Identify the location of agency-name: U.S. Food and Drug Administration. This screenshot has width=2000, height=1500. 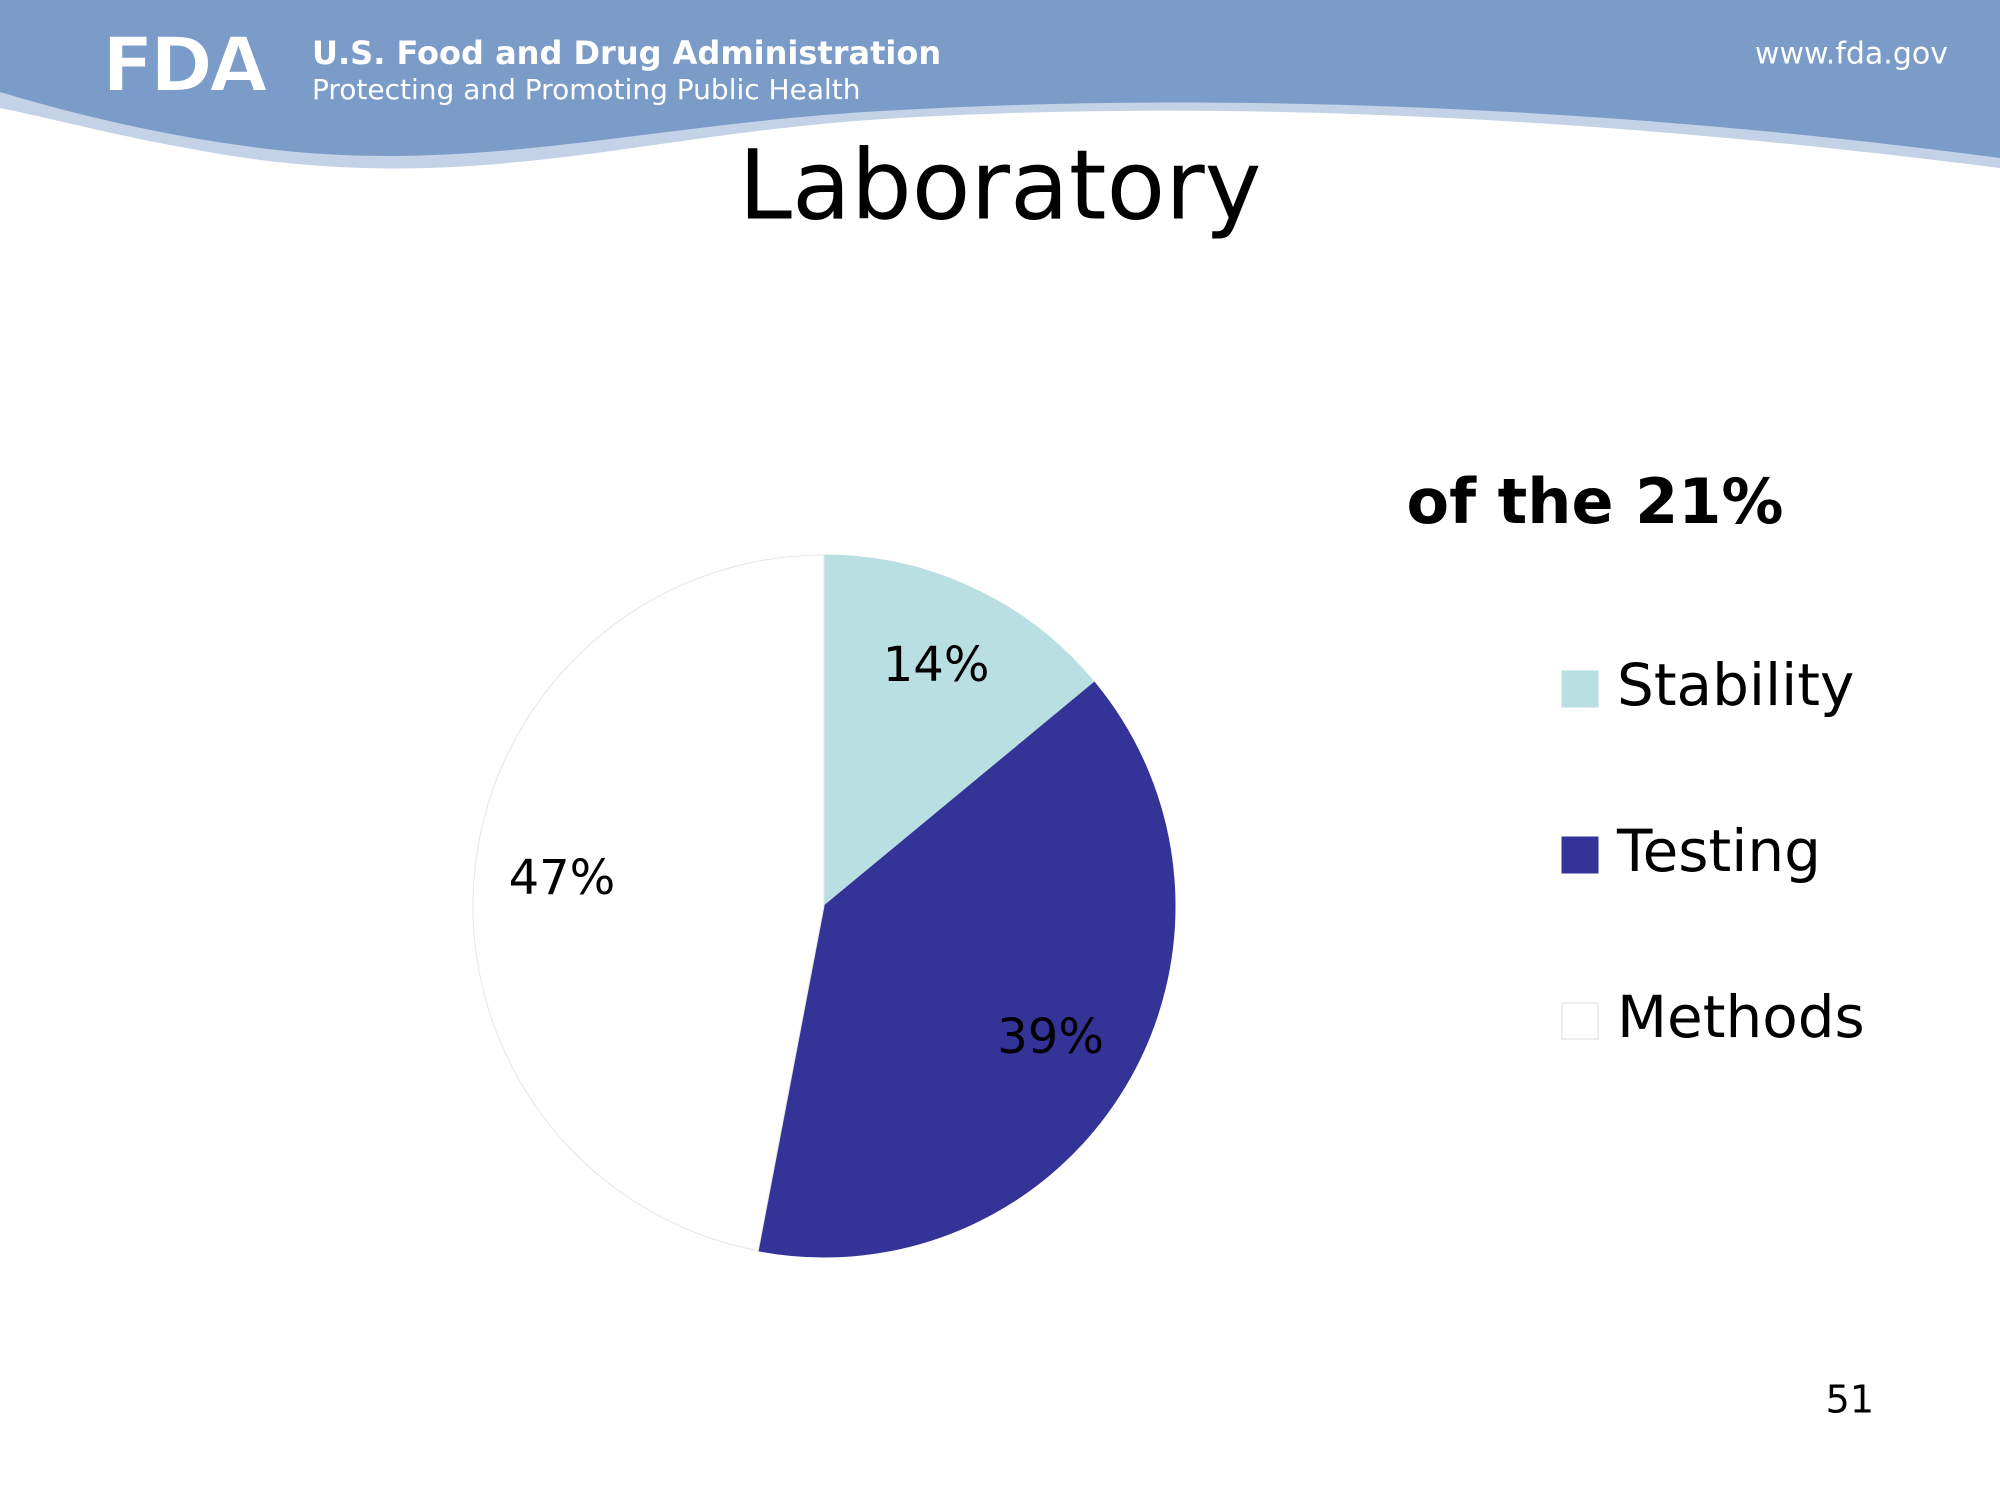
(626, 53).